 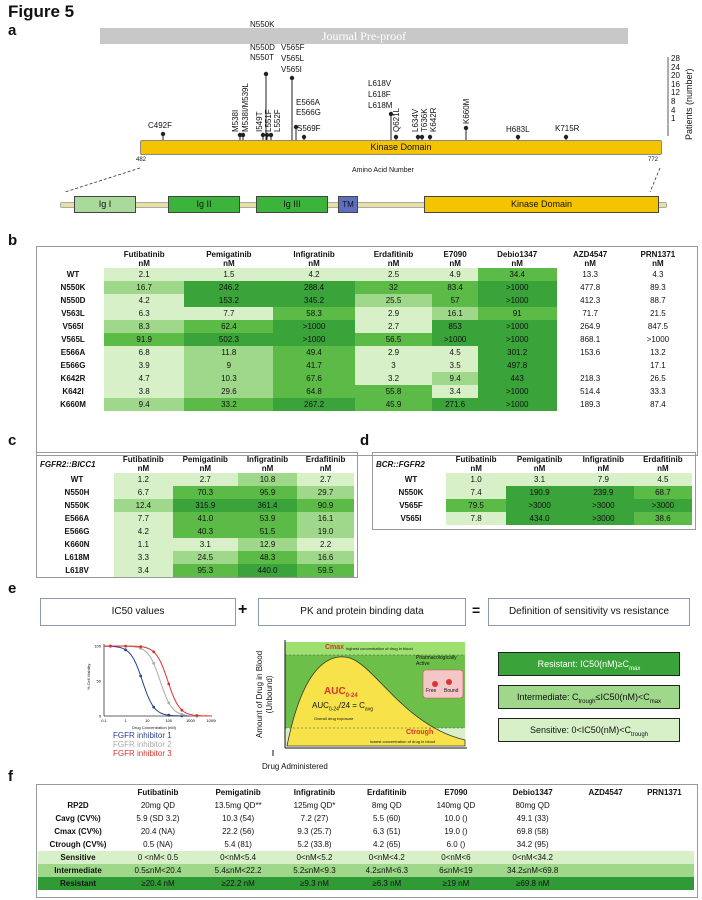 I want to click on table-cell: 4.7, so click(x=144, y=378).